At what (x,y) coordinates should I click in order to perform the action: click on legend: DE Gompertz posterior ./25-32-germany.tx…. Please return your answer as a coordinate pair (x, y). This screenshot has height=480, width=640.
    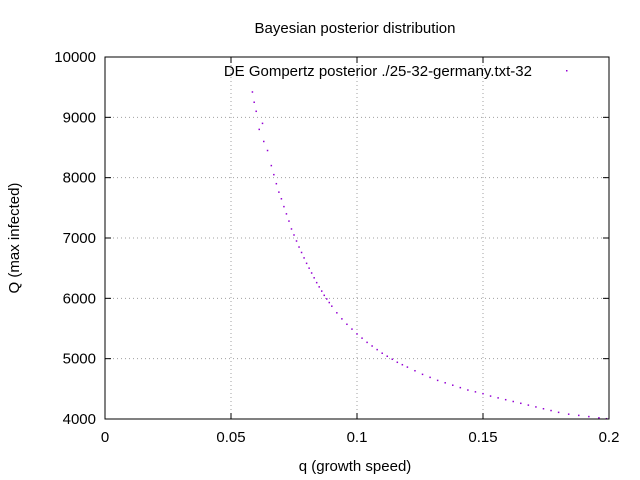
    Looking at the image, I should click on (396, 71).